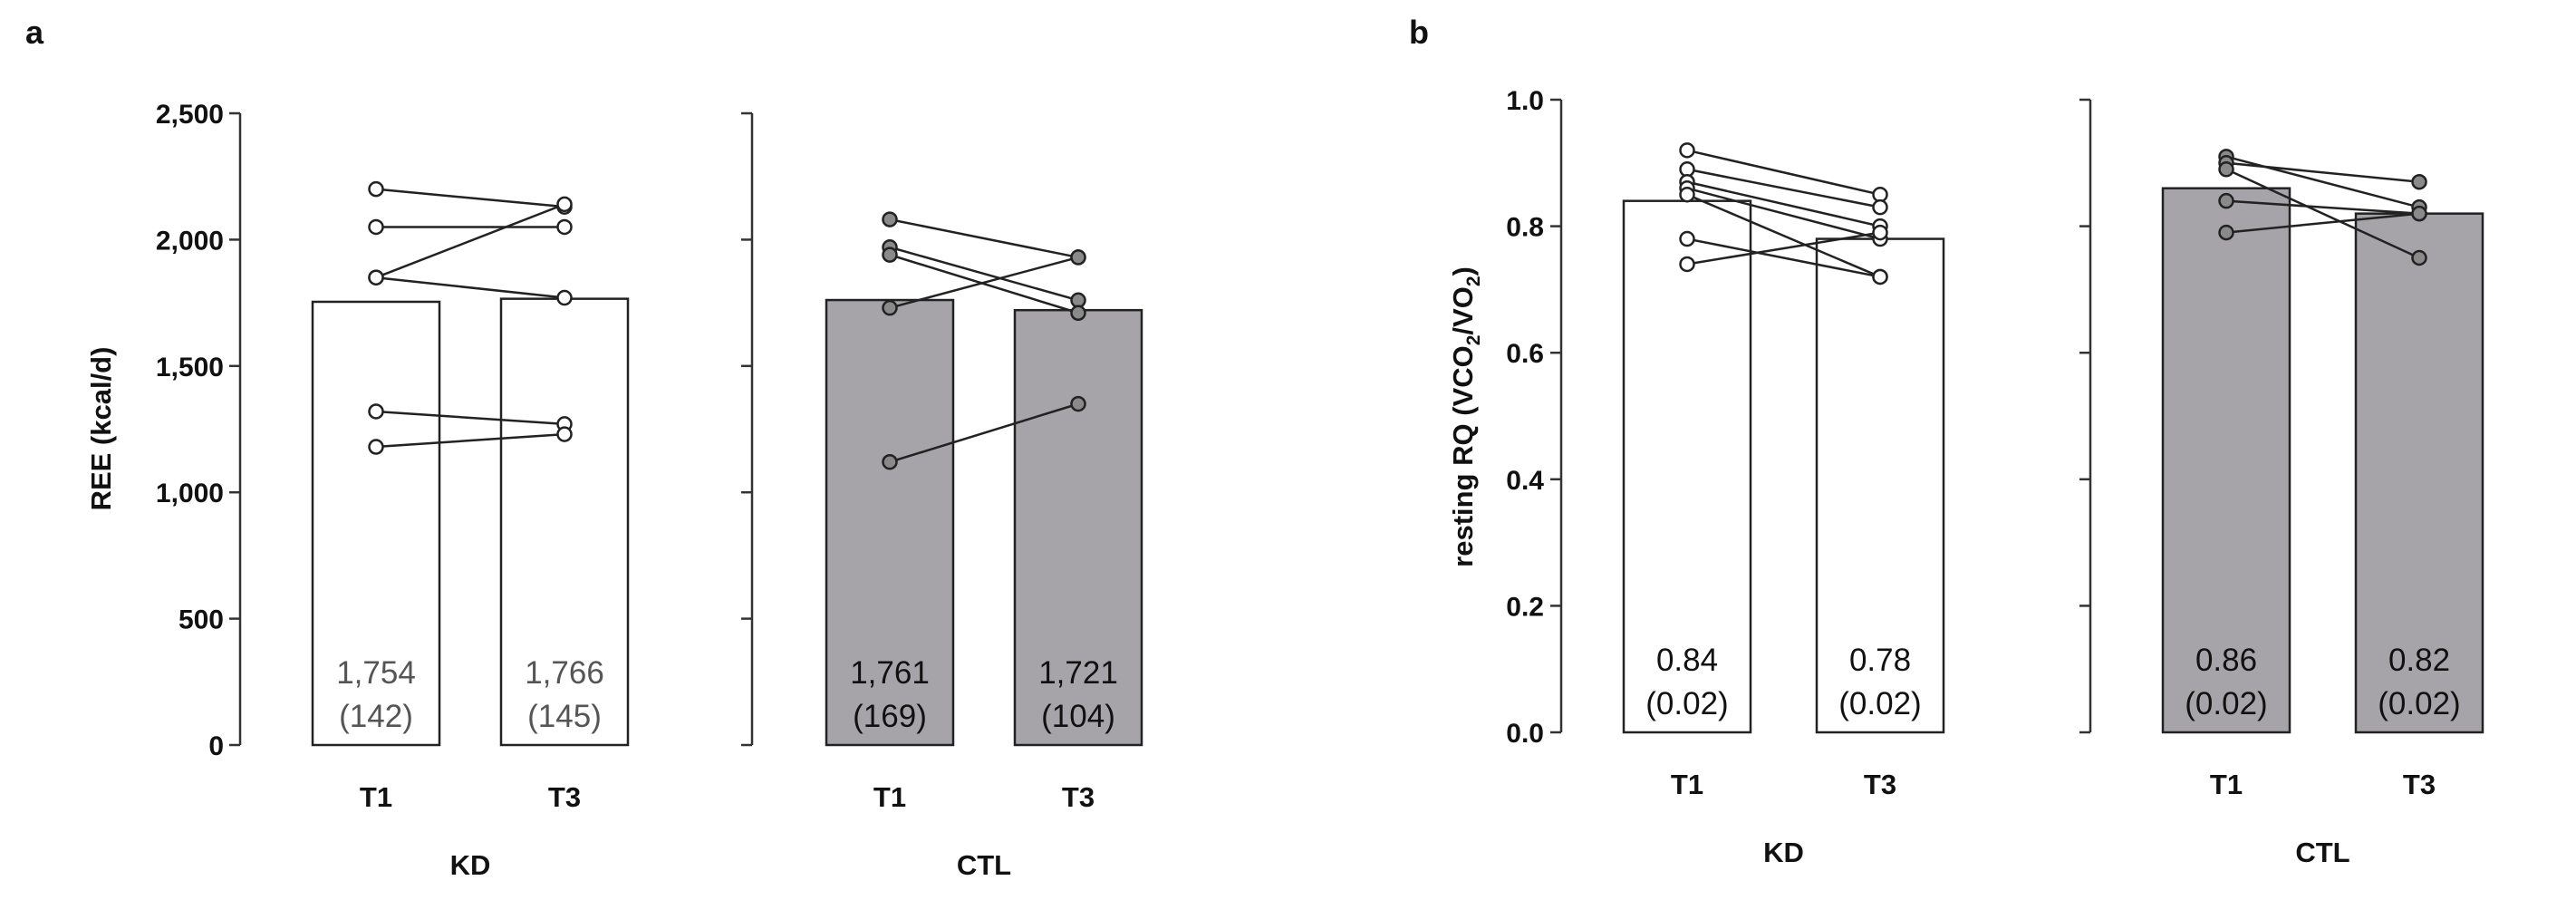 The width and height of the screenshot is (2576, 900). I want to click on y-tick-label: 1,000, so click(190, 493).